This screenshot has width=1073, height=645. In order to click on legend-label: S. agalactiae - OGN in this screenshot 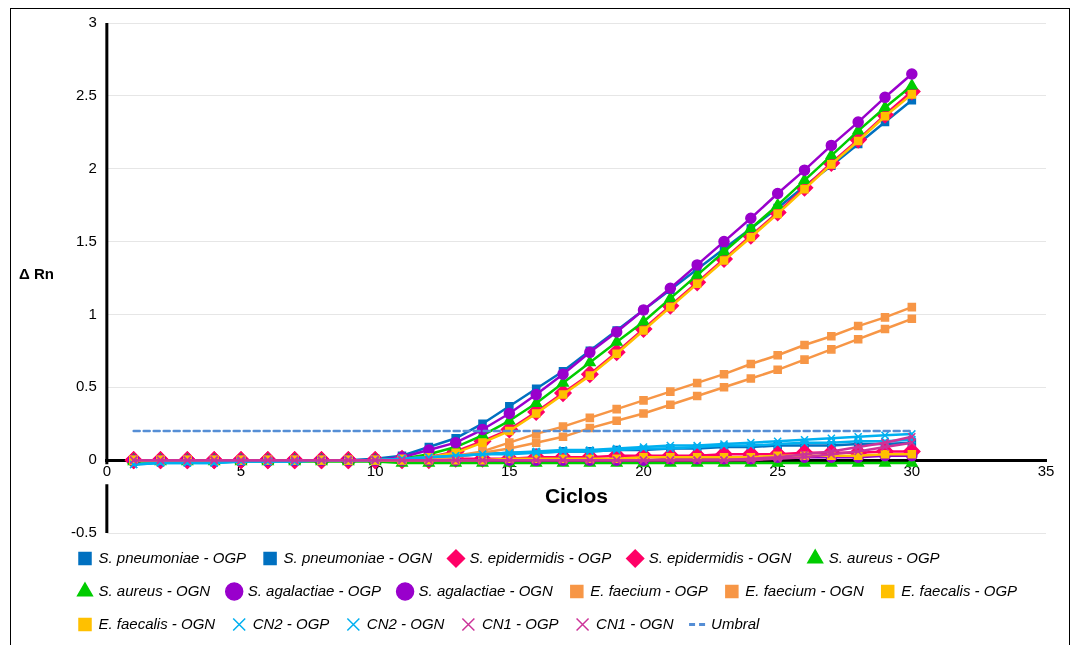, I will do `click(485, 590)`.